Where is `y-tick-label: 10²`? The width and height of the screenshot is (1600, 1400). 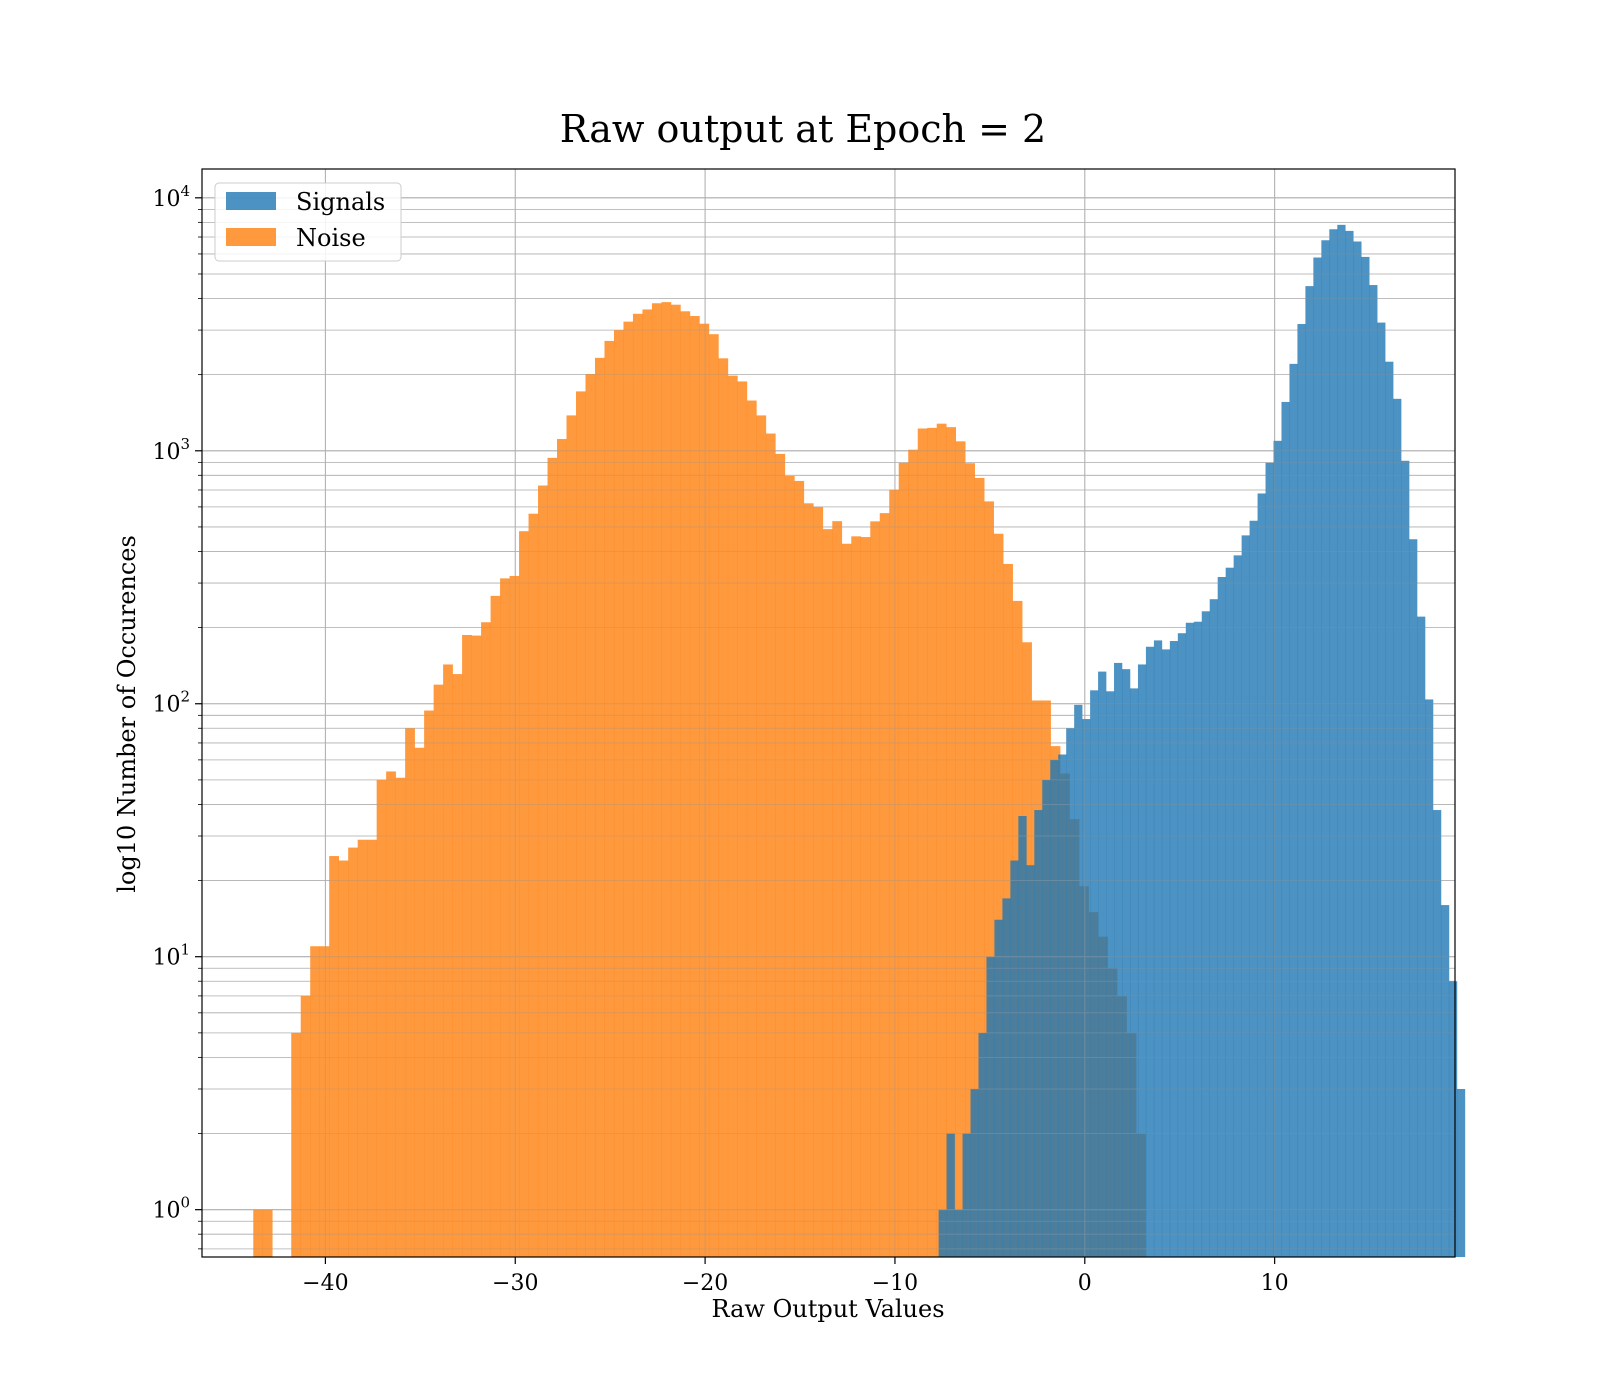 y-tick-label: 10² is located at coordinates (171, 703).